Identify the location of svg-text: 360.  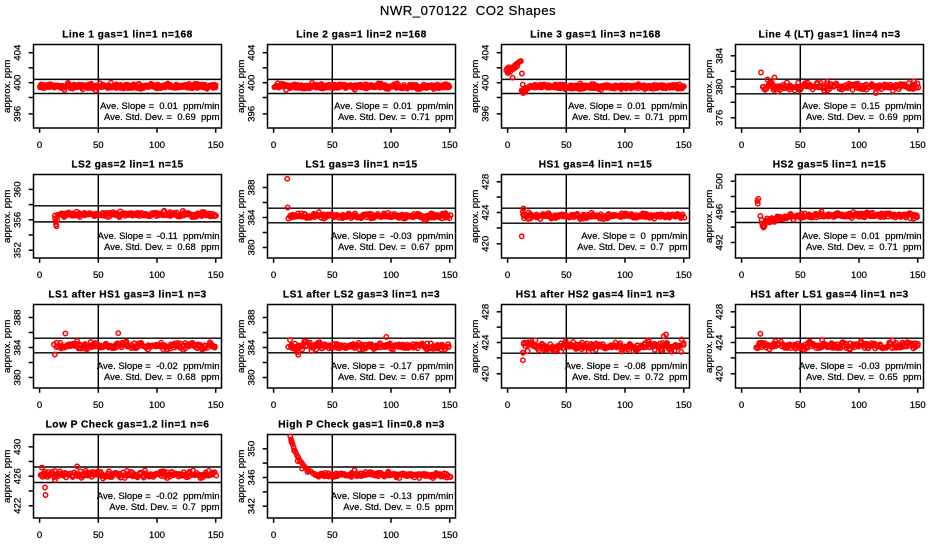
(17, 189).